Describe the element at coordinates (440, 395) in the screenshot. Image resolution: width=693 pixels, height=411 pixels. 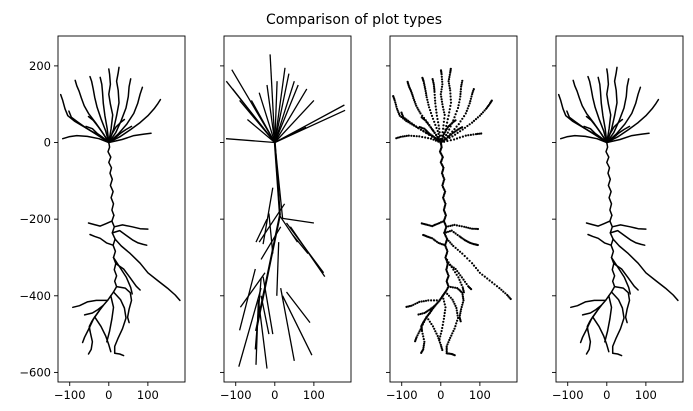
I see `x-tick-label: 0` at that location.